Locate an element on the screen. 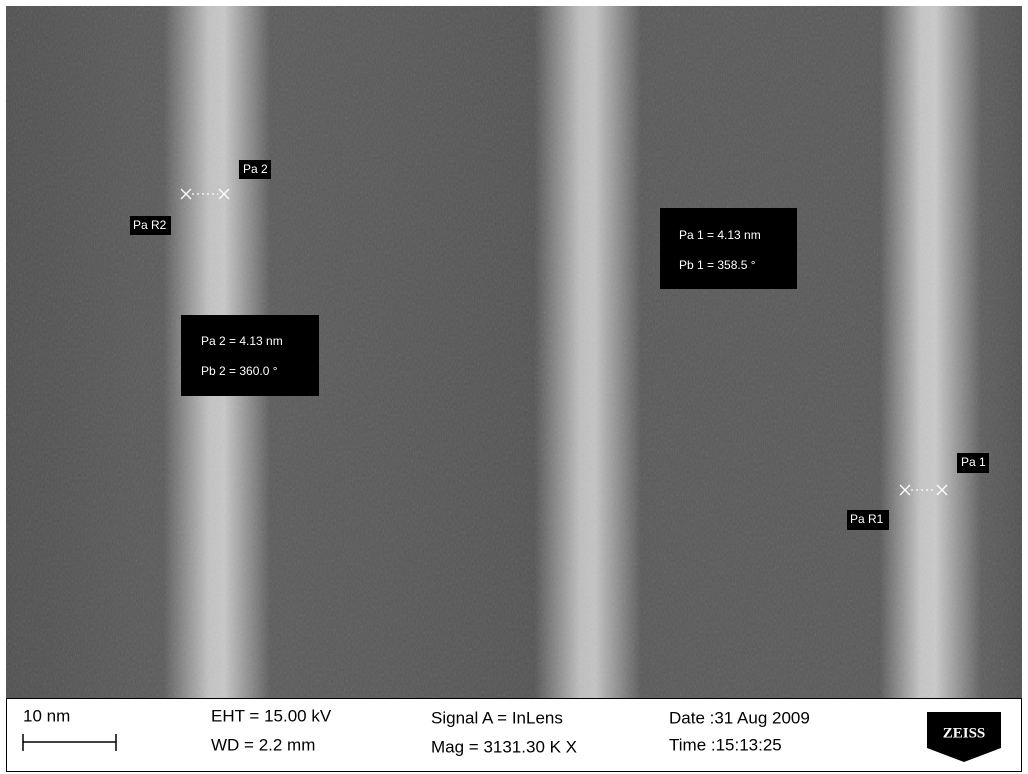 This screenshot has height=774, width=1028. marker-label: Pa R2 is located at coordinates (150, 225).